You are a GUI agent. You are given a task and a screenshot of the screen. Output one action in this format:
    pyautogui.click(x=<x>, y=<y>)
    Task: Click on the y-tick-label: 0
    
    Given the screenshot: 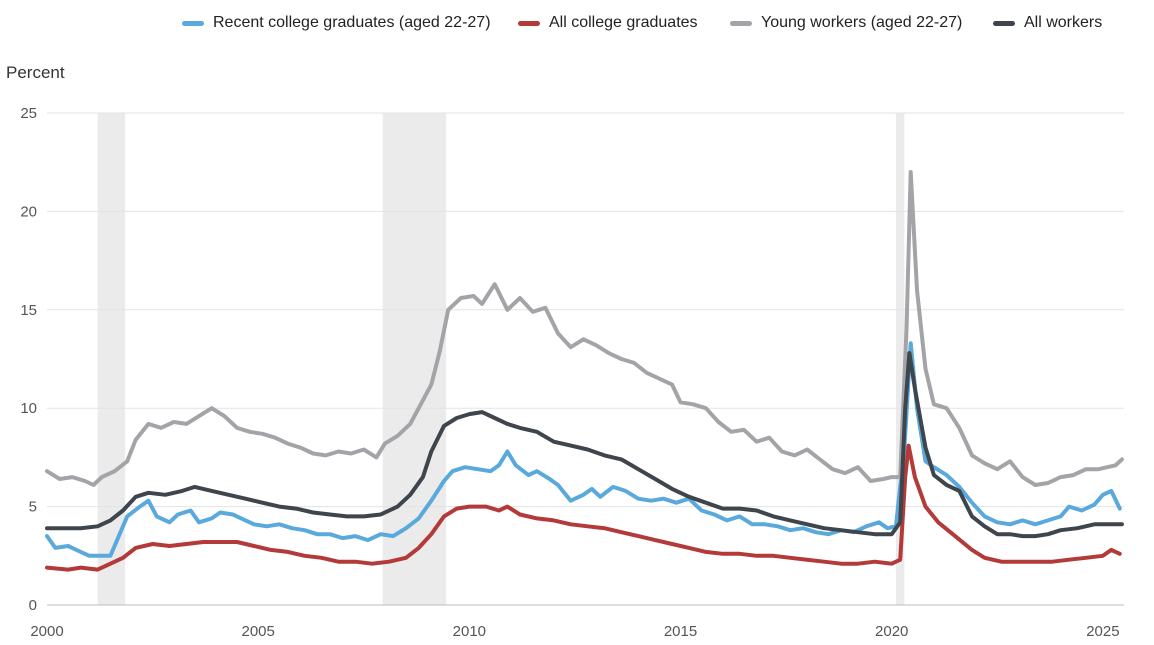 What is the action you would take?
    pyautogui.click(x=33, y=605)
    